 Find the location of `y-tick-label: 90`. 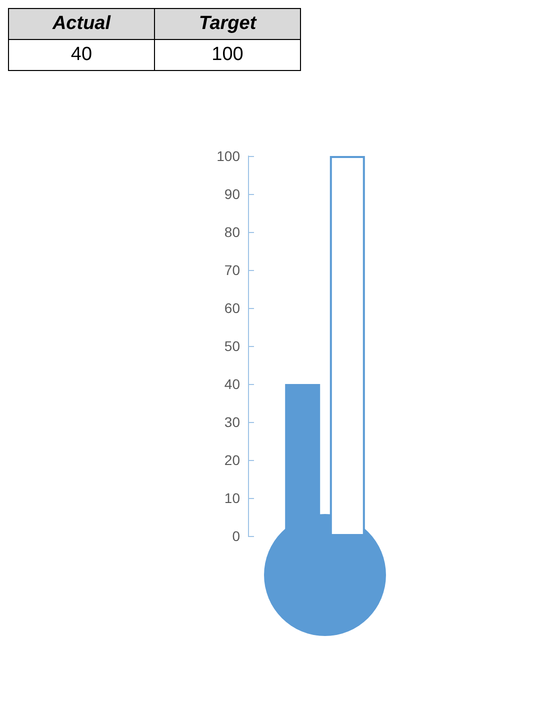

y-tick-label: 90 is located at coordinates (232, 194).